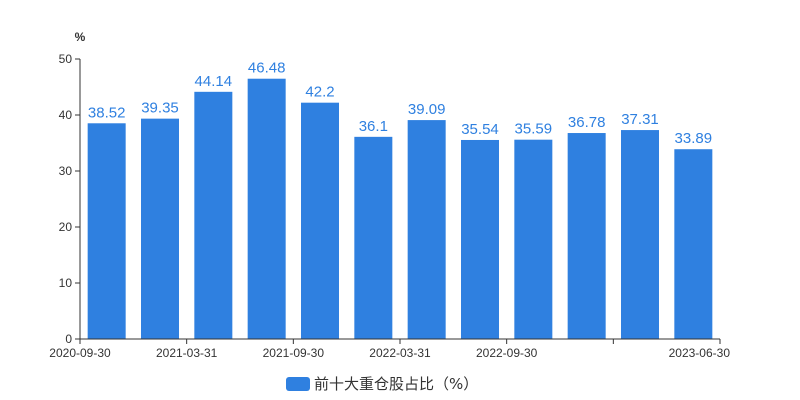 This screenshot has height=400, width=800. I want to click on y-tick-label: 20, so click(66, 227).